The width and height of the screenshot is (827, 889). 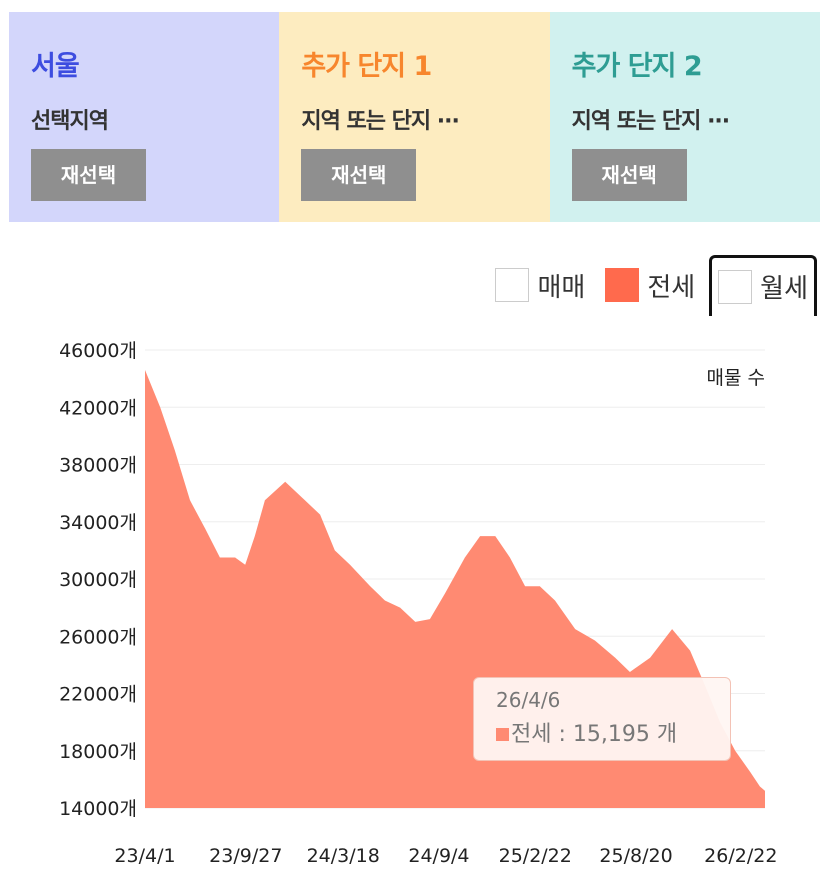 I want to click on y-tick-label: 26000개, so click(x=98, y=637).